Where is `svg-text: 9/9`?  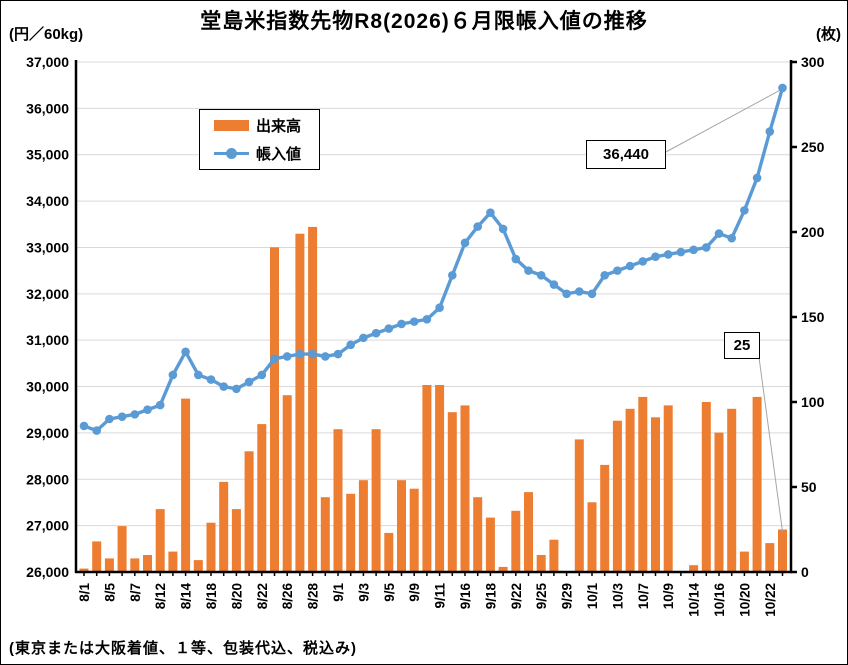 svg-text: 9/9 is located at coordinates (414, 592).